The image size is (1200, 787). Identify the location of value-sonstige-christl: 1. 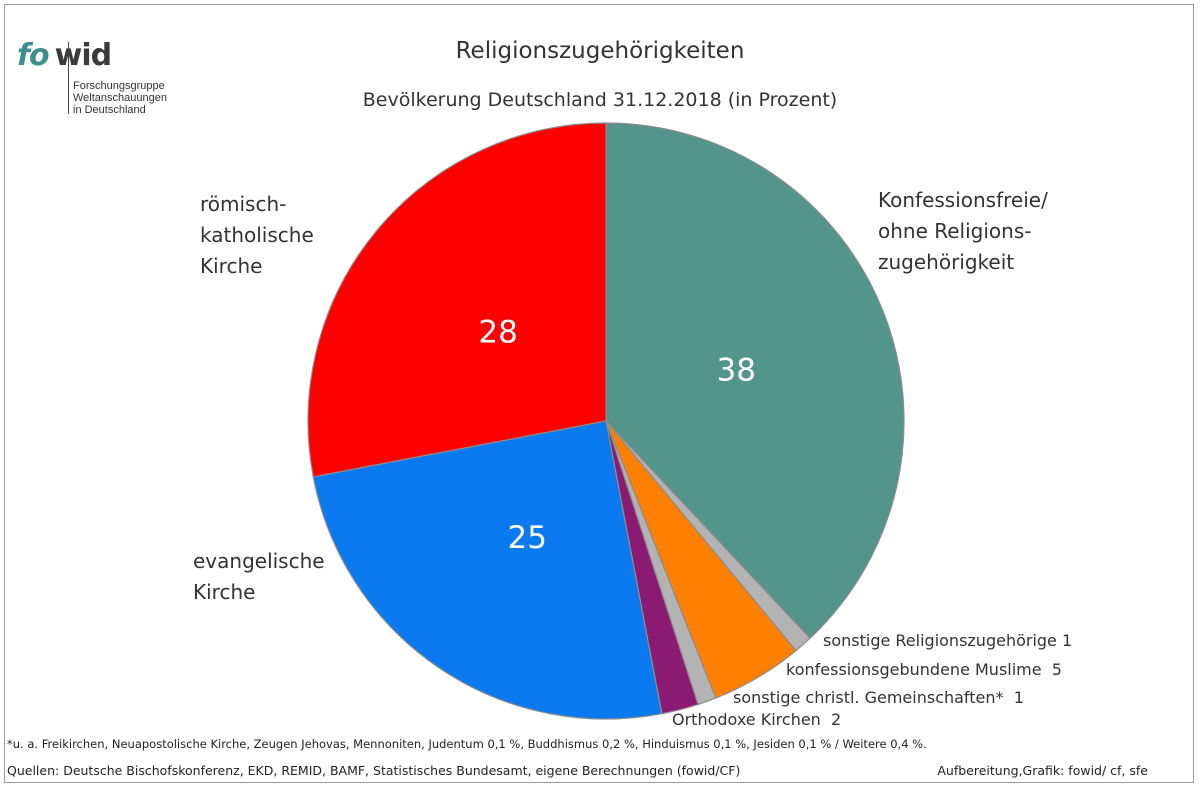
(1018, 697).